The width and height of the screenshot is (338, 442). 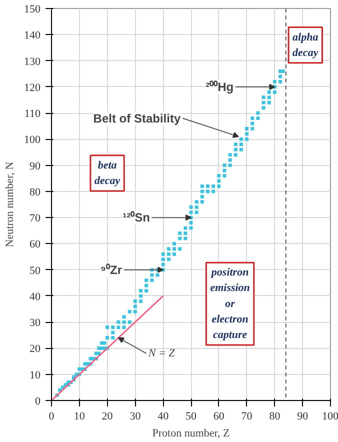 I want to click on annotation: alpha decay, so click(x=305, y=45).